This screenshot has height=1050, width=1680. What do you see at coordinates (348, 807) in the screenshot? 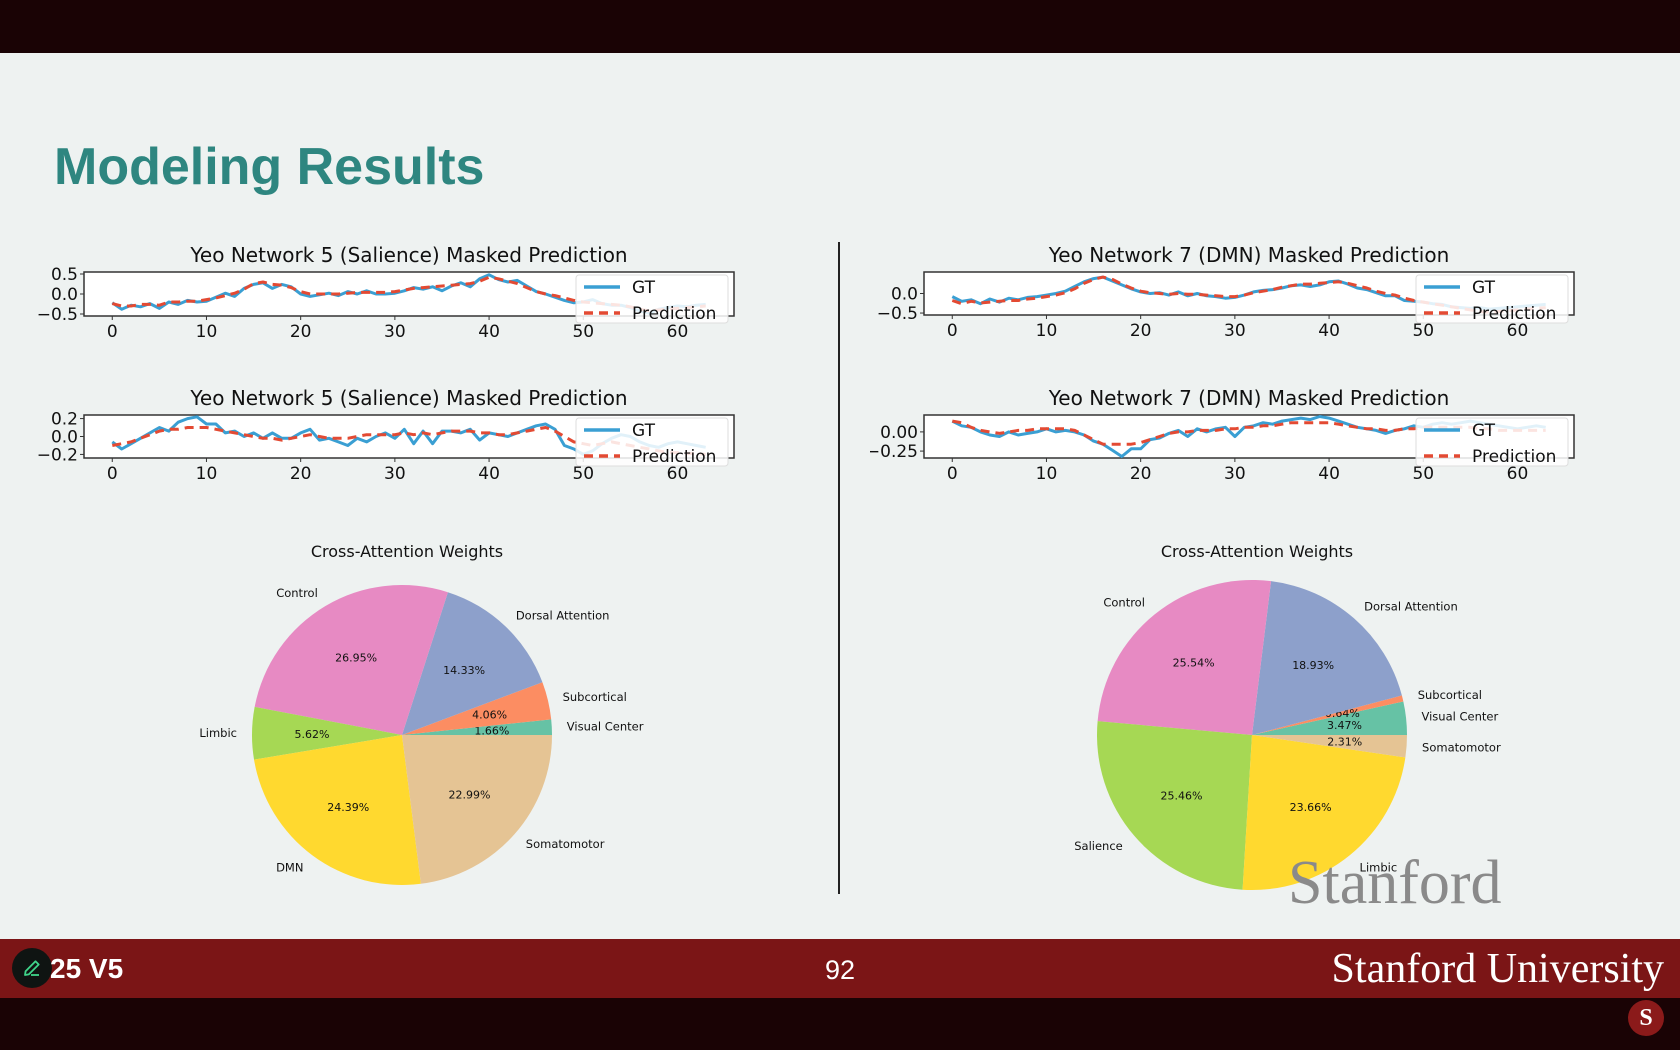
I see `pie-pct-dmn: 24.39%` at bounding box center [348, 807].